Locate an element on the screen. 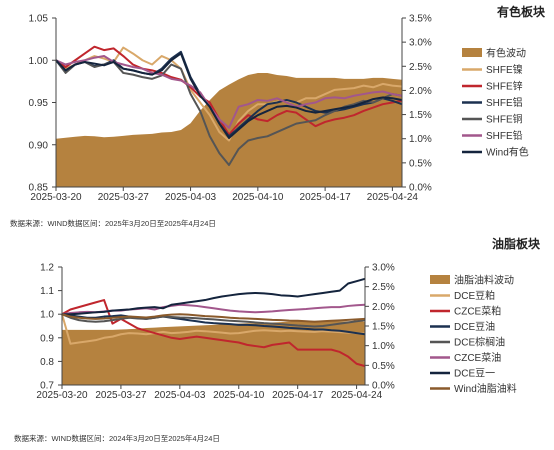 The height and width of the screenshot is (450, 554). legend-label: SHFE铅 is located at coordinates (504, 135).